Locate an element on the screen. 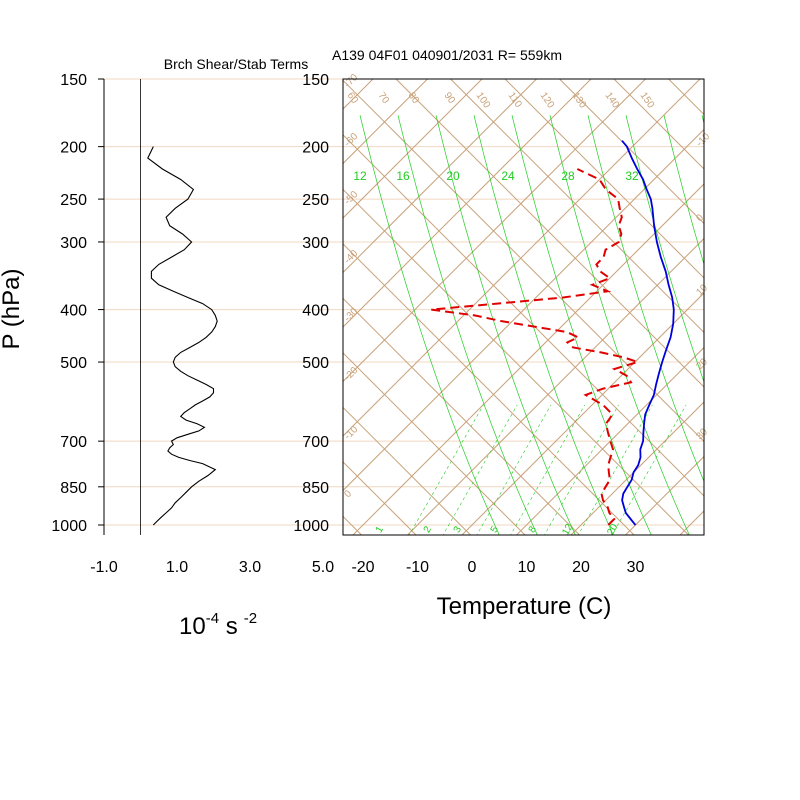 This screenshot has height=800, width=800. left-xtick-label-1: 1.0 is located at coordinates (177, 567).